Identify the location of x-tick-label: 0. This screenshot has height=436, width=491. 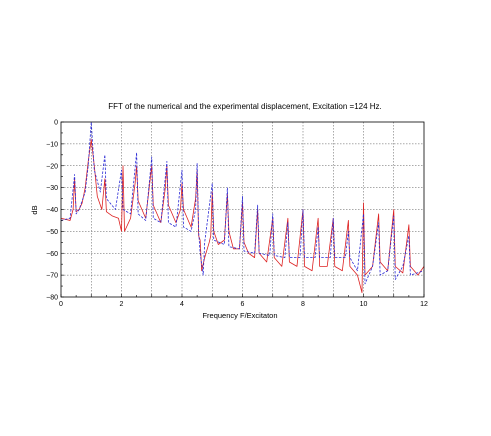
(61, 304).